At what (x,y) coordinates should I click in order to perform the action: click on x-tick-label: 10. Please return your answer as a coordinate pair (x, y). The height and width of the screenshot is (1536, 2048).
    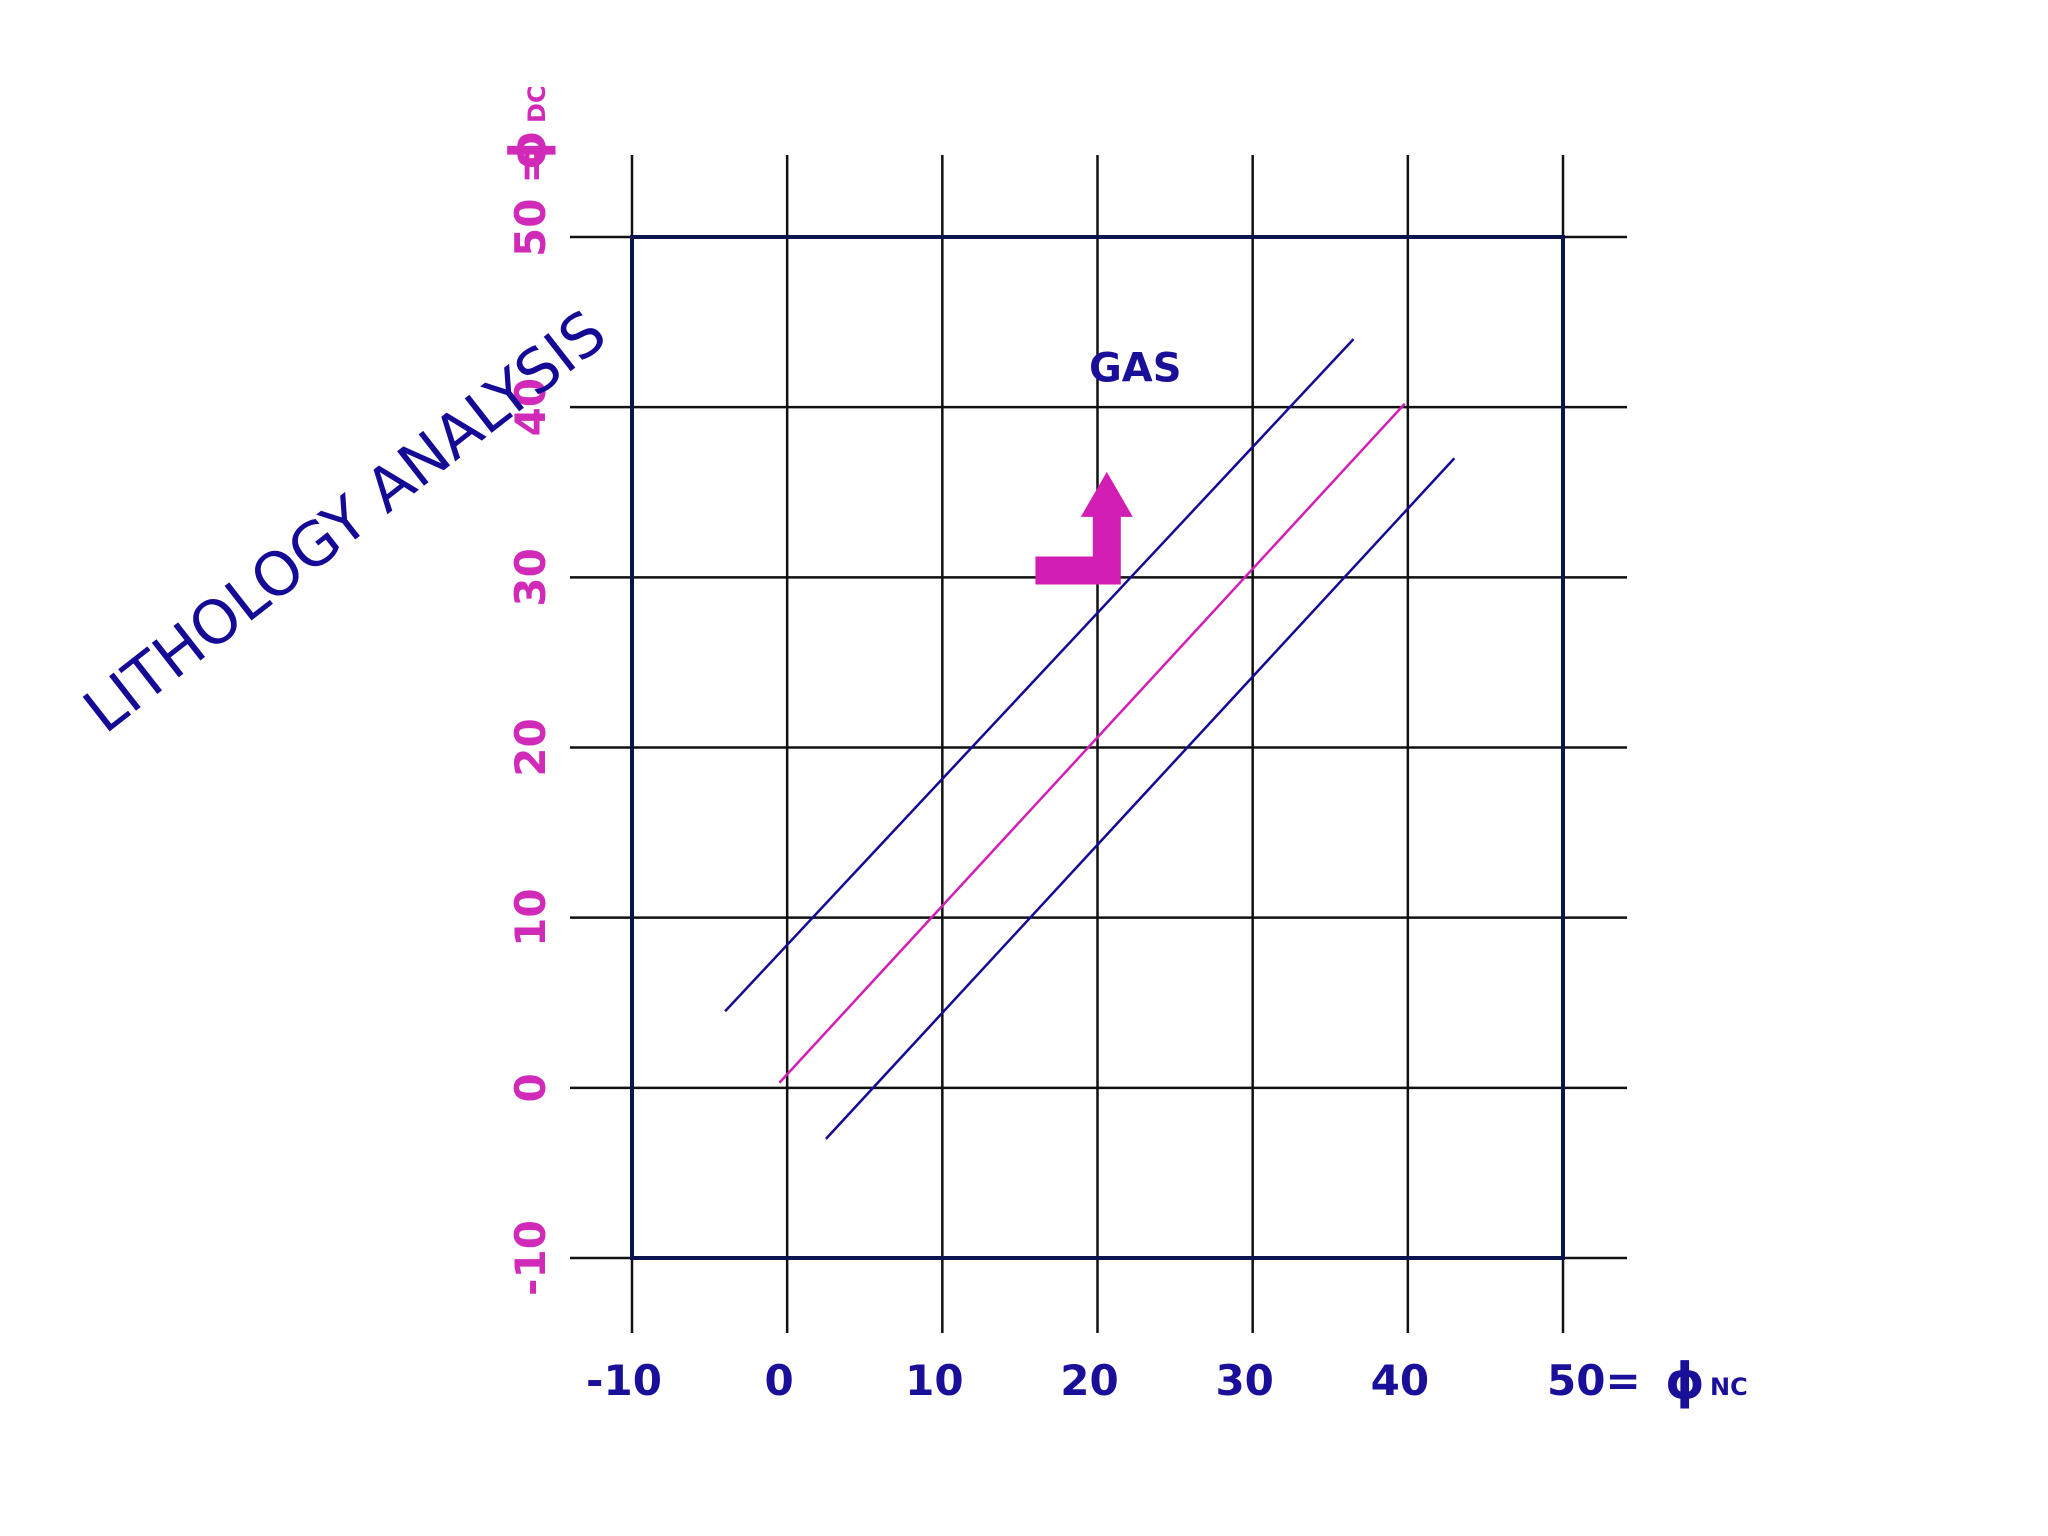
    Looking at the image, I should click on (934, 1380).